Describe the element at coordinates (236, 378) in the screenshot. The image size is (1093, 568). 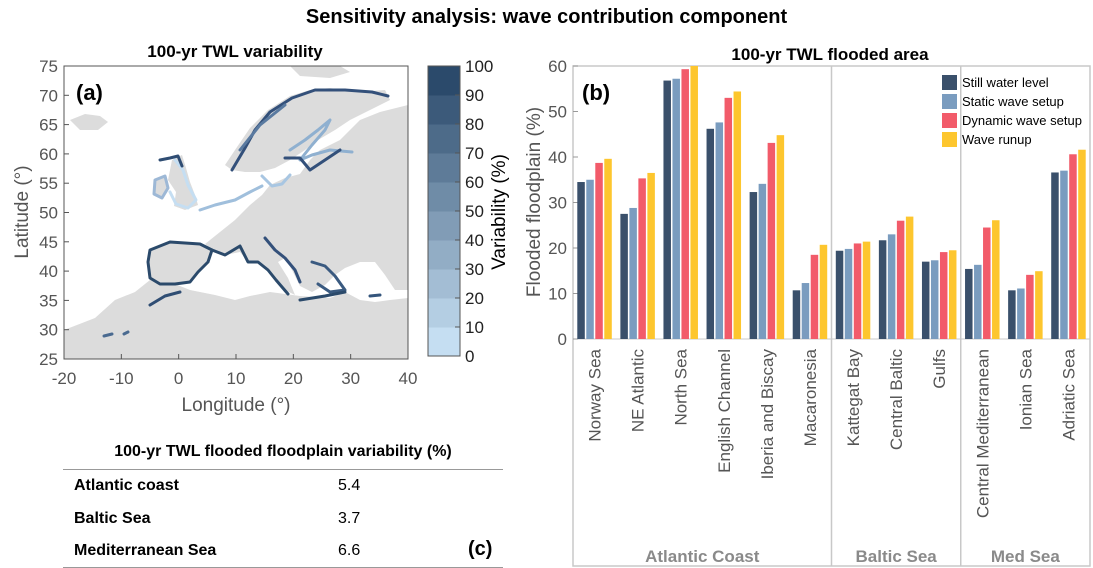
I see `map-x-tick-label: 10` at that location.